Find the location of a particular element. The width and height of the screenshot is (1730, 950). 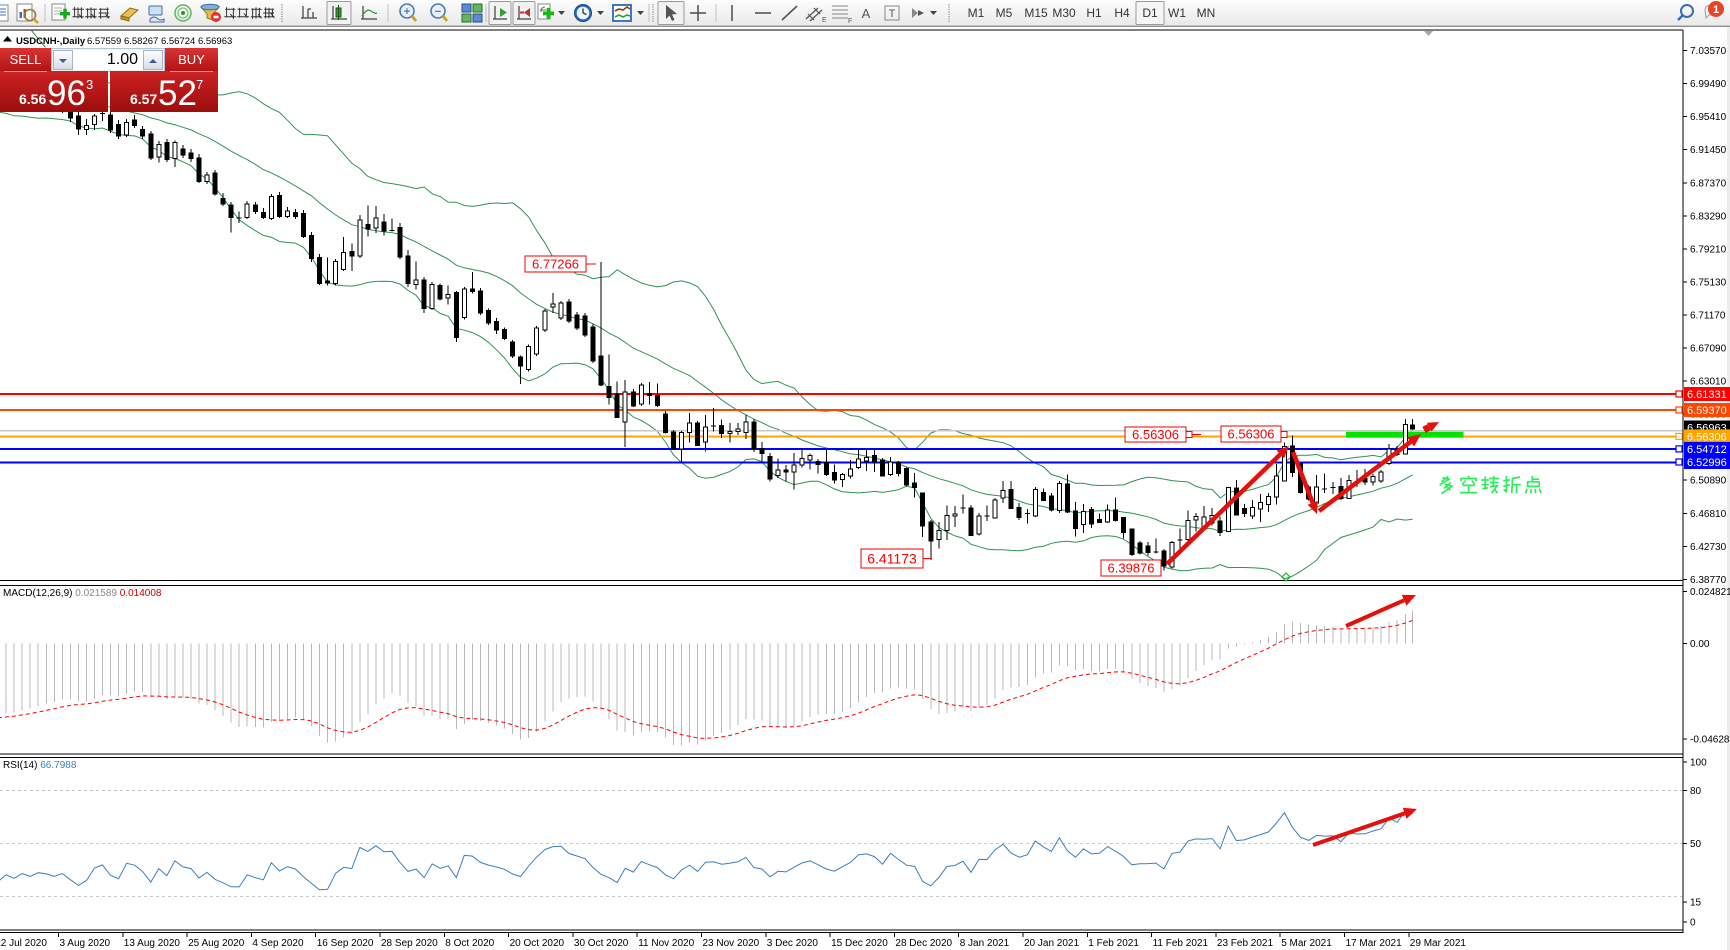

svg-text: 6.50890 is located at coordinates (1708, 481).